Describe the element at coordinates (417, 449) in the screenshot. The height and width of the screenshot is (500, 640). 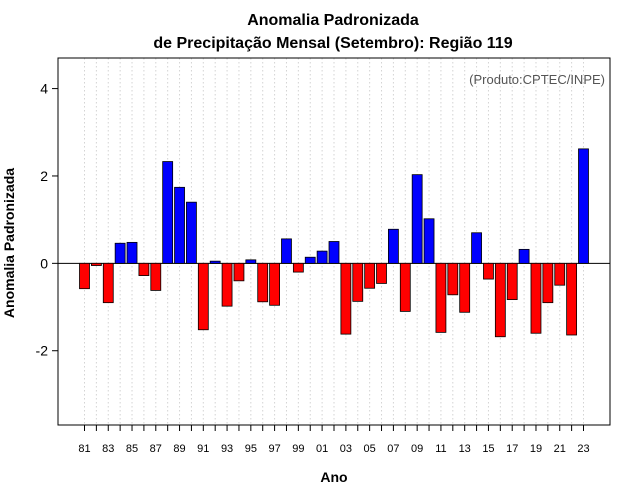
I see `x-tick-label: 09` at that location.